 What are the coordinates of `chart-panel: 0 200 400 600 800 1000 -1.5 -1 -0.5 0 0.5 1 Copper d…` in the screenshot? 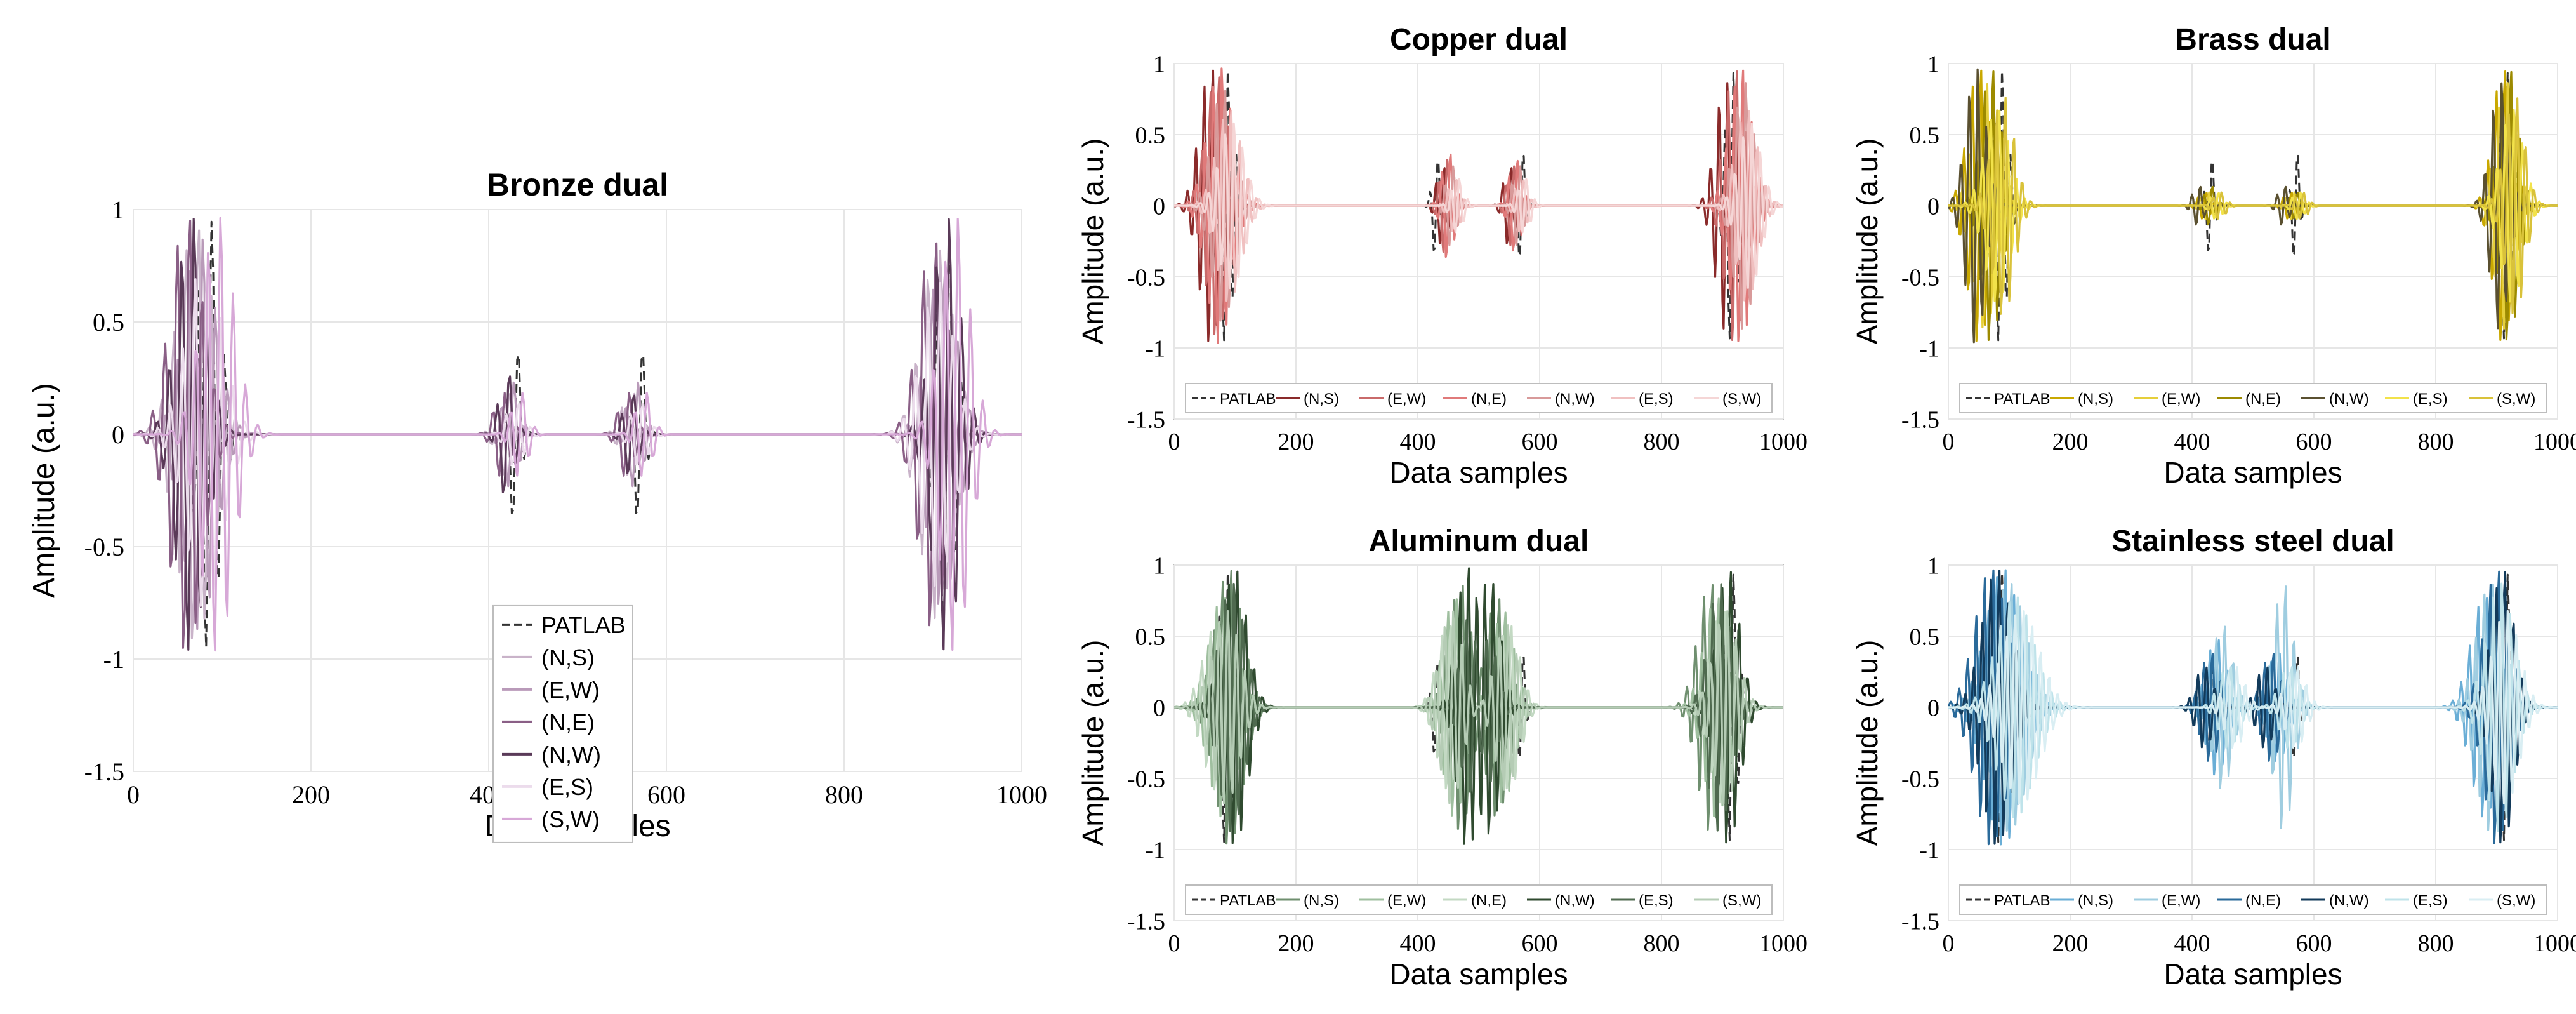 It's located at (1442, 256).